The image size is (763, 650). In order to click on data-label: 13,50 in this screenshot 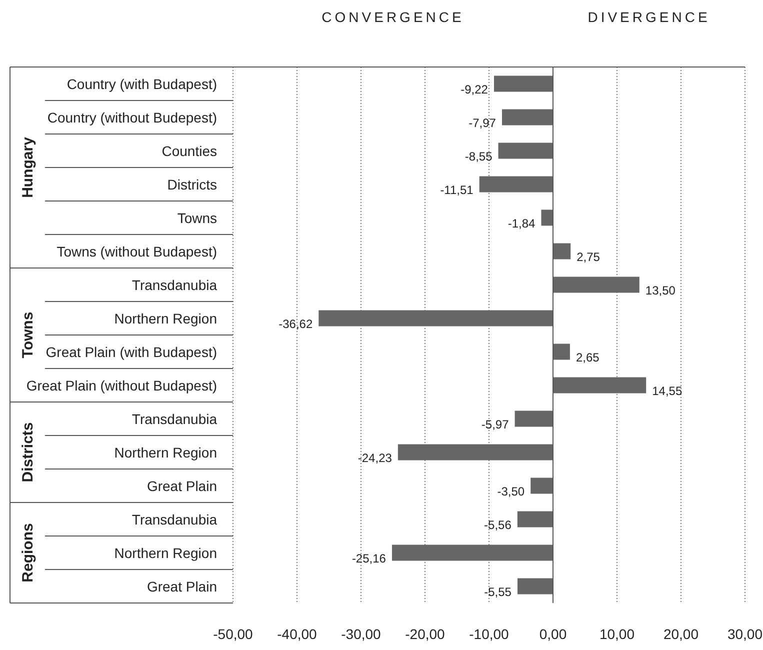, I will do `click(660, 291)`.